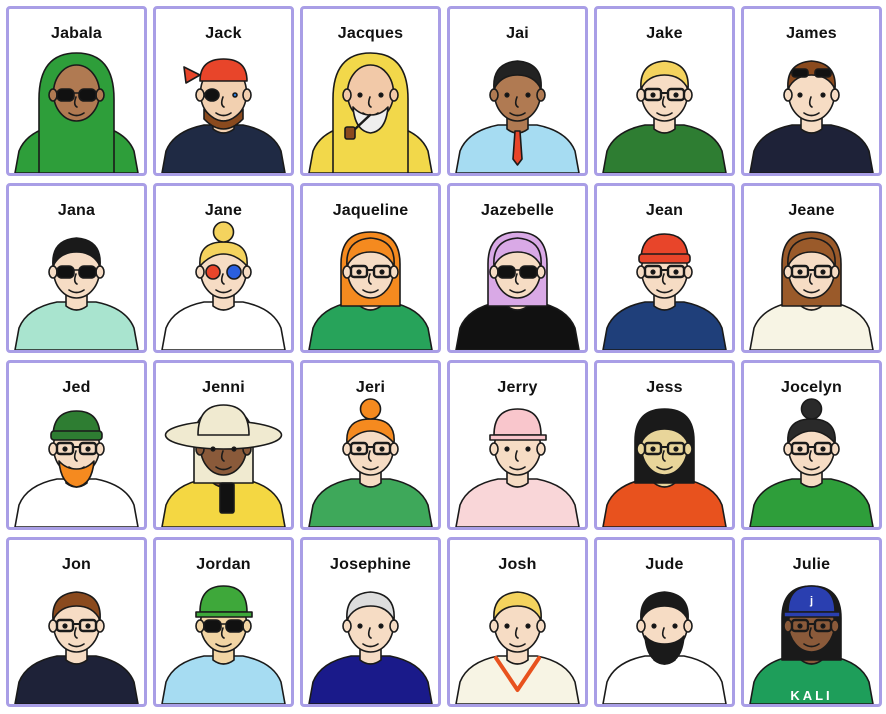 The image size is (886, 714). I want to click on portrait-jaqueline, so click(370, 290).